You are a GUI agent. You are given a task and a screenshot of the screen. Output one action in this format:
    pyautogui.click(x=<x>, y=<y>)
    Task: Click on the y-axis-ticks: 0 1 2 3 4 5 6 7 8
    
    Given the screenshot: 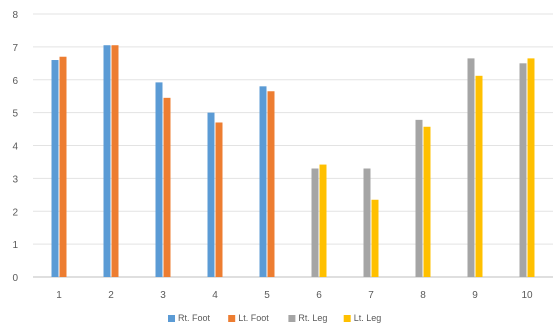 What is the action you would take?
    pyautogui.click(x=15, y=147)
    